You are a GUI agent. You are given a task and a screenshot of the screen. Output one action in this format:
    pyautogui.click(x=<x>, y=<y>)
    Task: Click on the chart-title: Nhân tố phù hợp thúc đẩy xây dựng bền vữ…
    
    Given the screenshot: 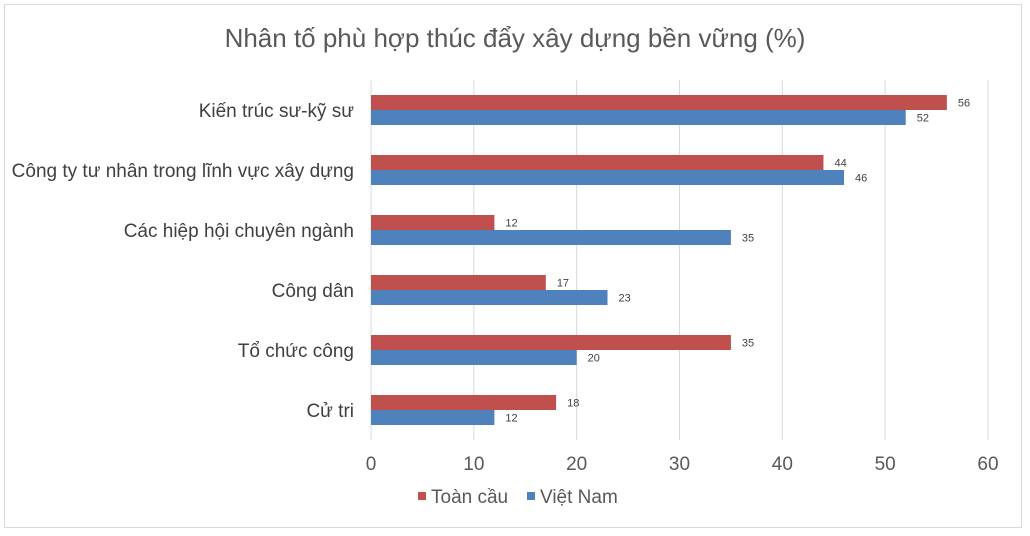 What is the action you would take?
    pyautogui.click(x=515, y=38)
    